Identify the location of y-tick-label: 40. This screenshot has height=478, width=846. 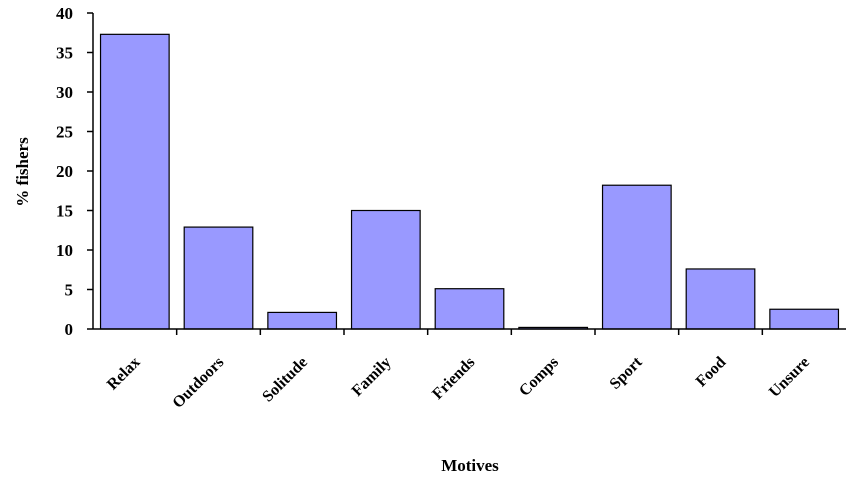
(64, 13).